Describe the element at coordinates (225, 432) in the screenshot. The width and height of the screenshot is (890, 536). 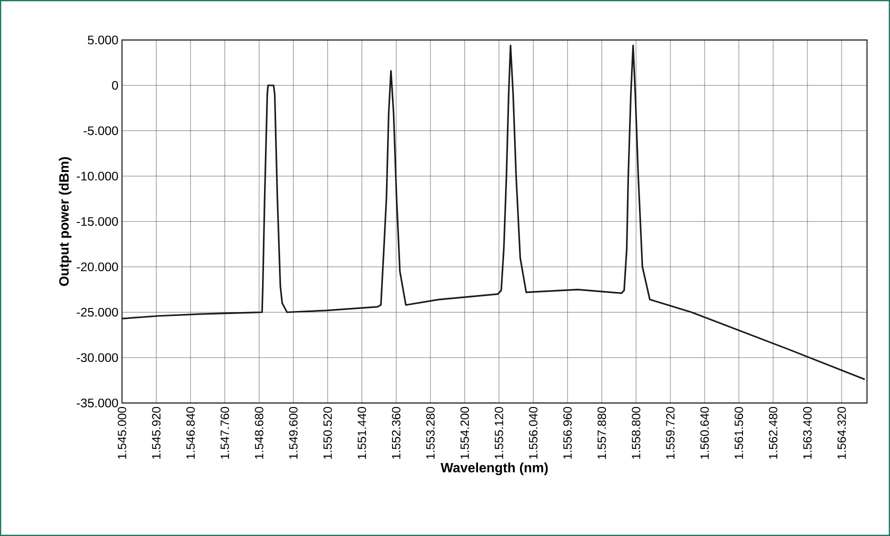
I see `x-tick-label: 1.547.760` at that location.